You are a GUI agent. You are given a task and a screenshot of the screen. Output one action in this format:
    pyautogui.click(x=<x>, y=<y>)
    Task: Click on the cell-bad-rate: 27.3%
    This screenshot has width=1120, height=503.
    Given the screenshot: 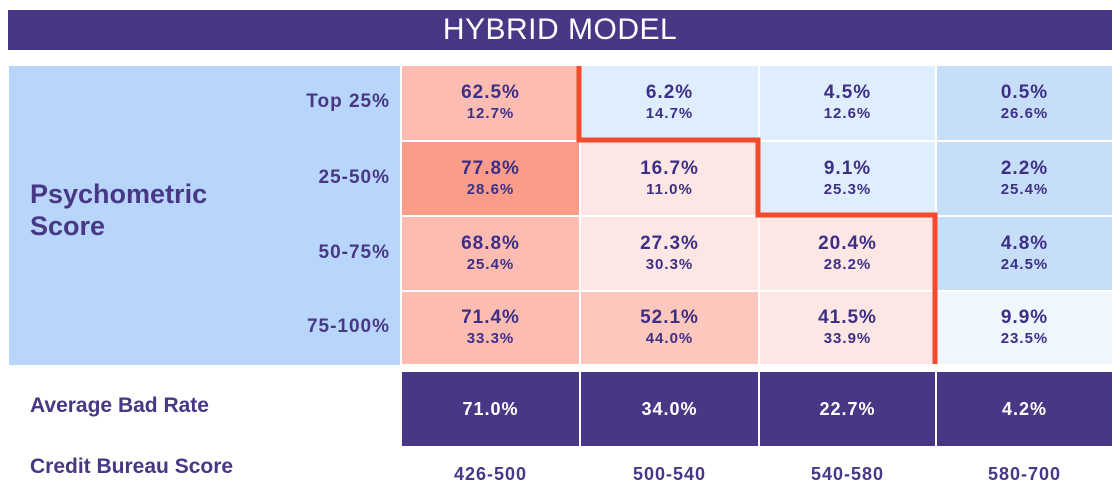 What is the action you would take?
    pyautogui.click(x=669, y=243)
    